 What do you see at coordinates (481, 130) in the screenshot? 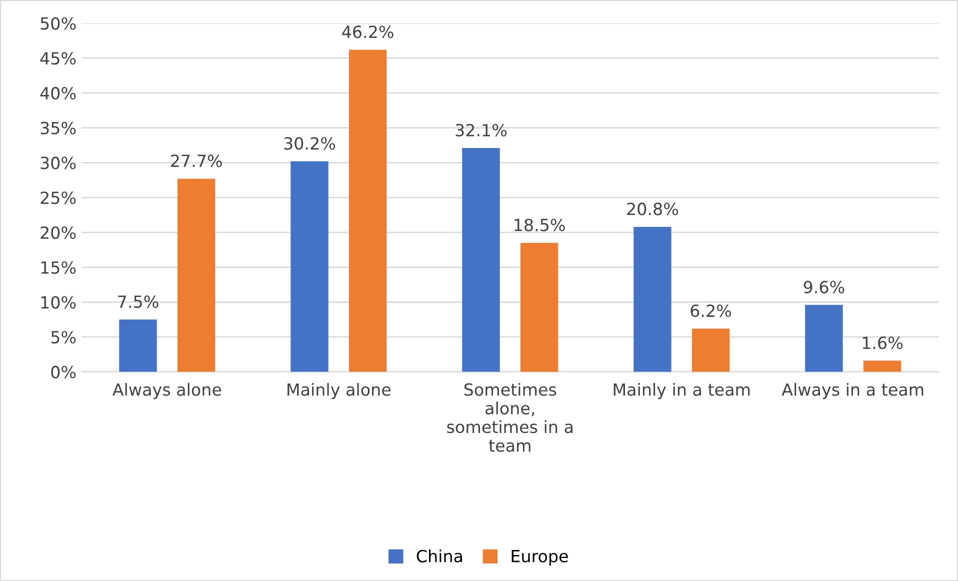
I see `data-label: 32.1%` at bounding box center [481, 130].